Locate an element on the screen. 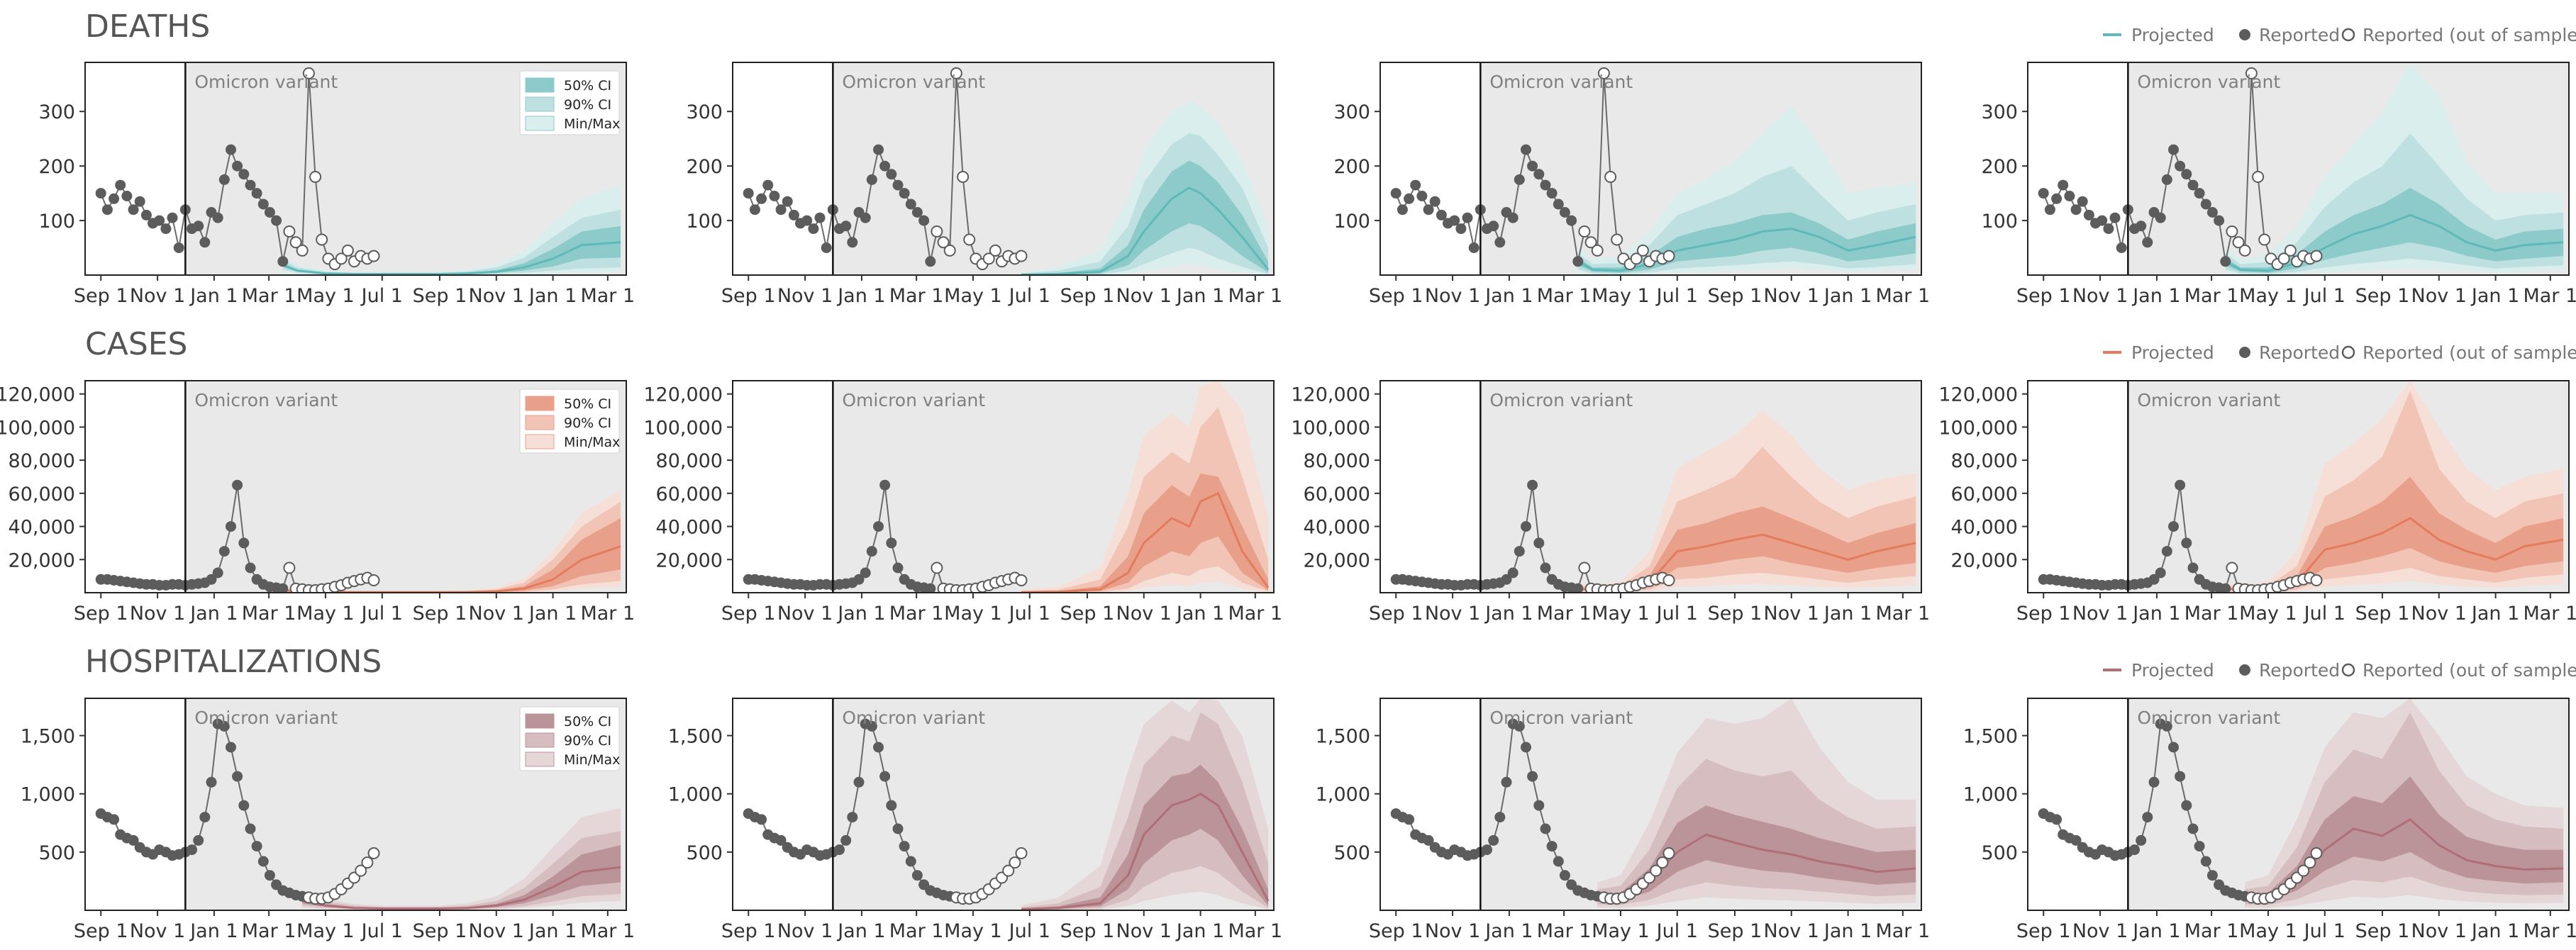 The height and width of the screenshot is (950, 2576). legend-reported-oos-marker is located at coordinates (2348, 670).